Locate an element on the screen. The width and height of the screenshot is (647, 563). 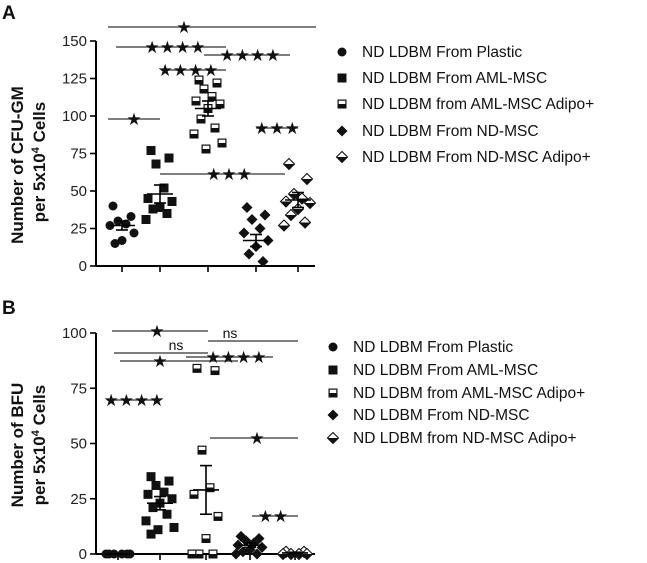
panel-a-points is located at coordinates (211, 171).